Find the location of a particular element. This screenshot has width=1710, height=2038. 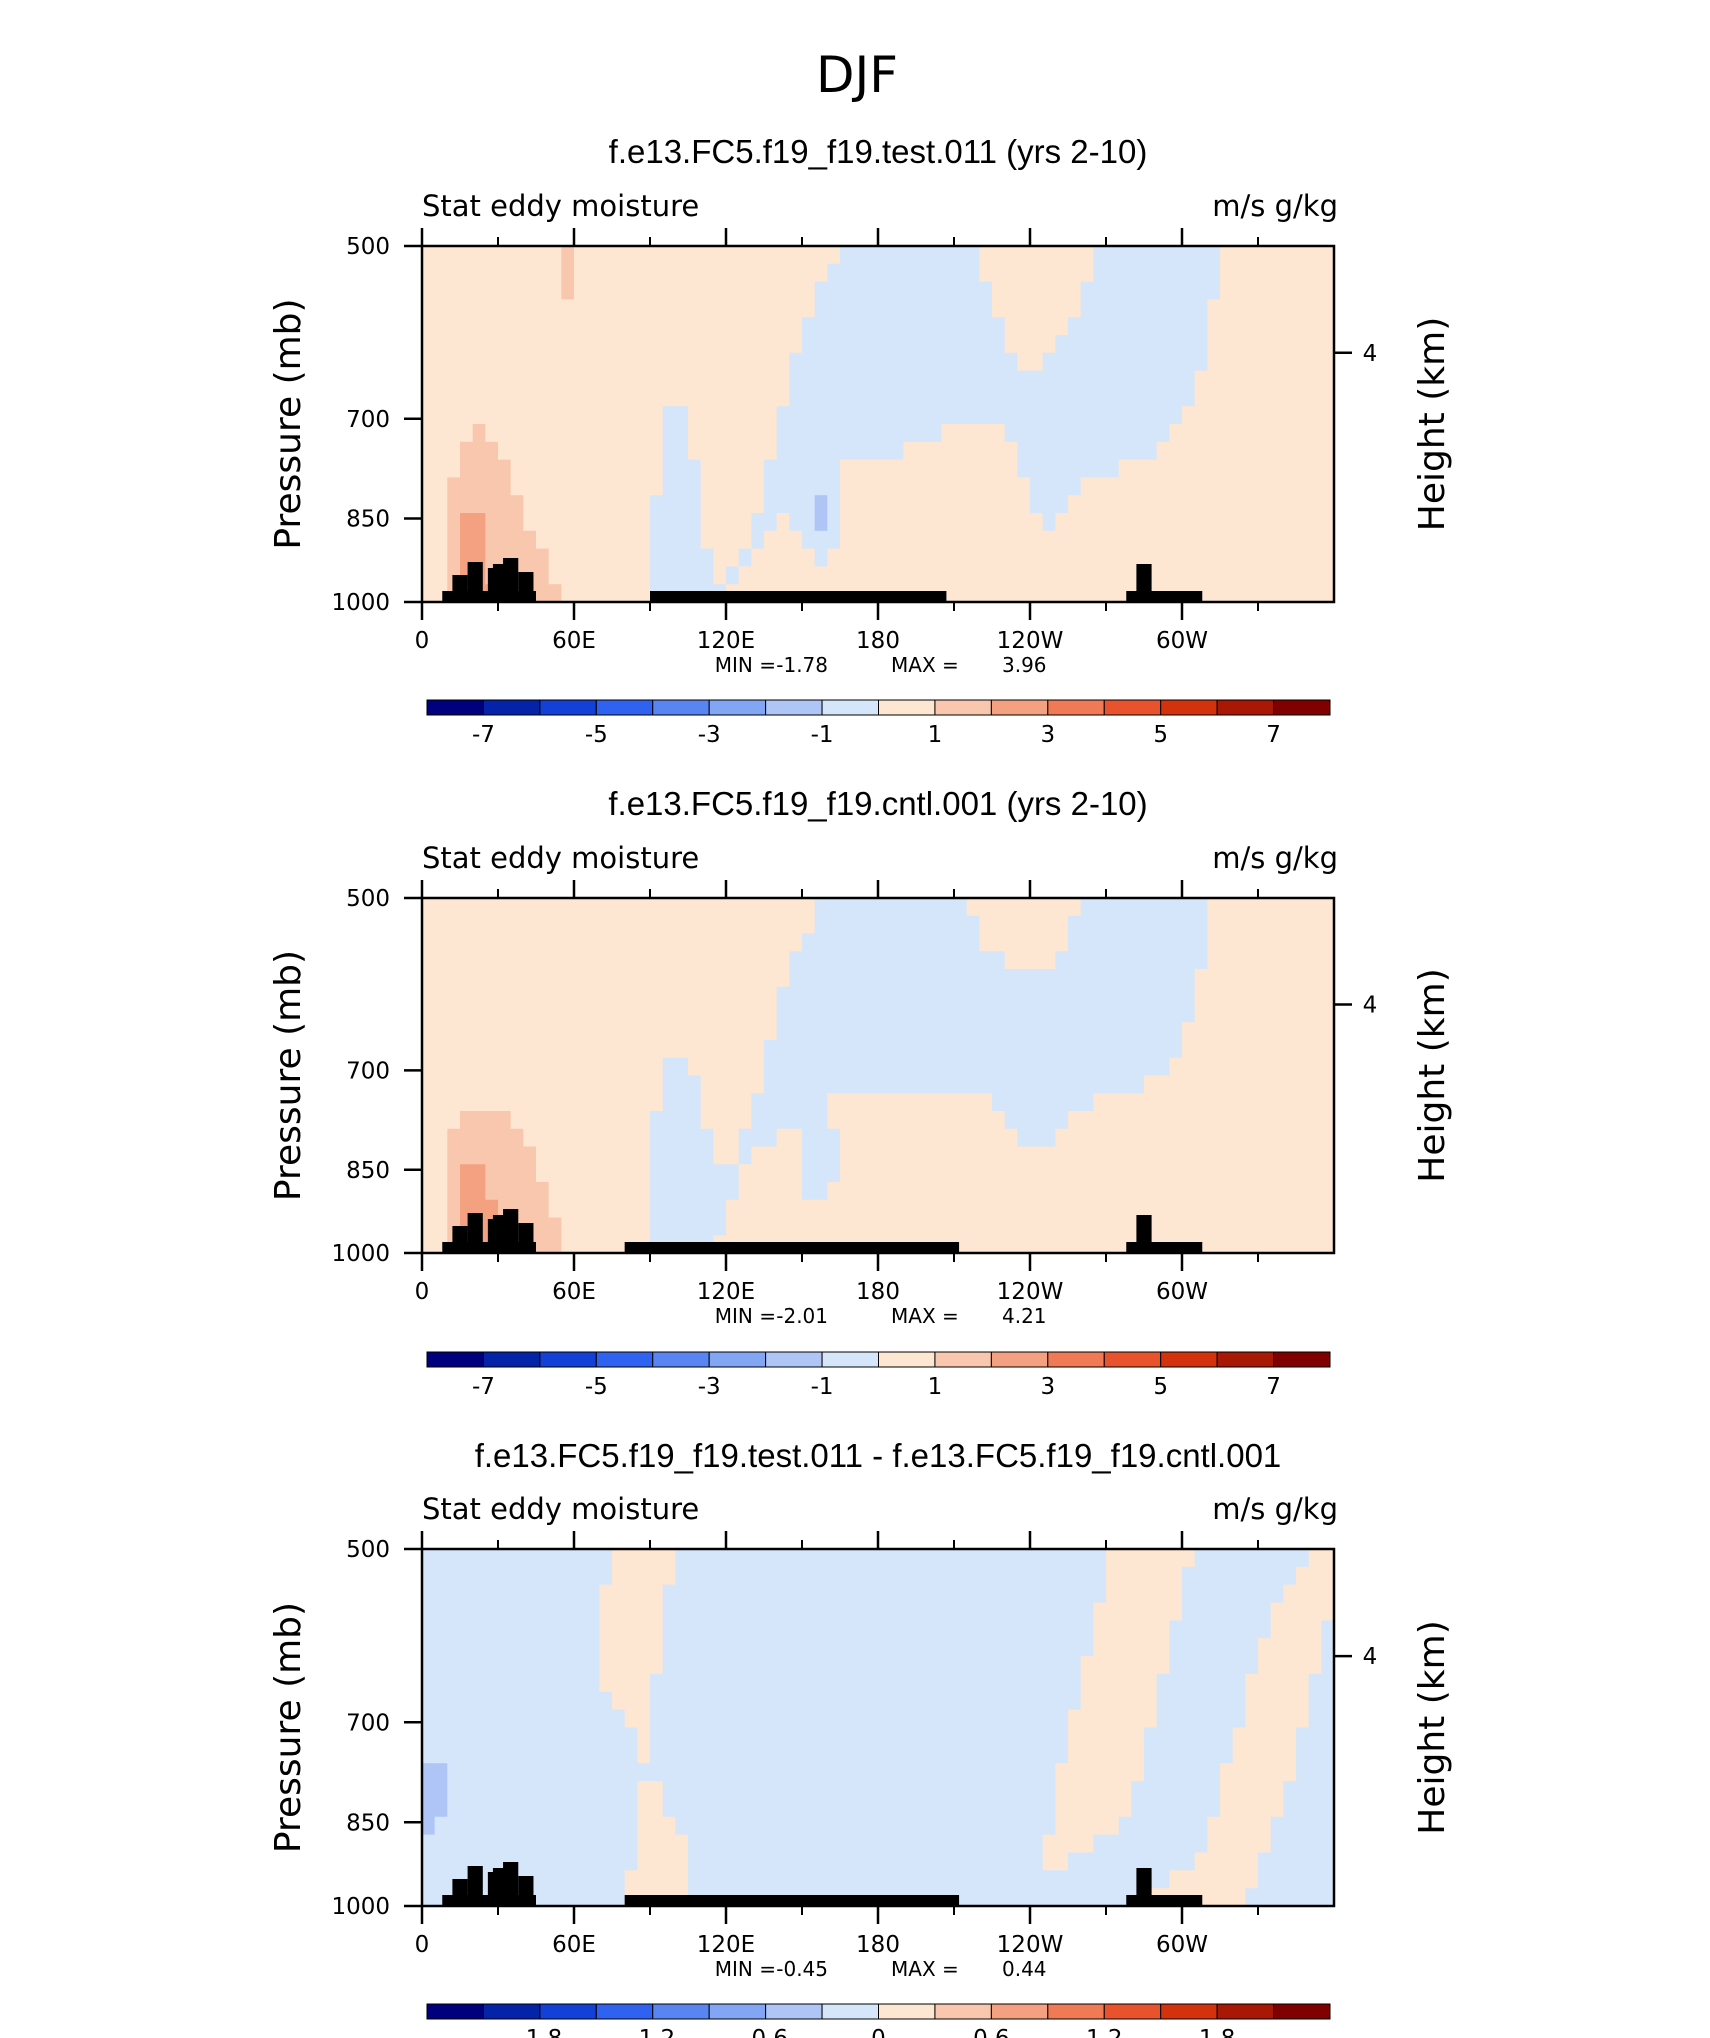

colorbar-label: 1 is located at coordinates (935, 735).